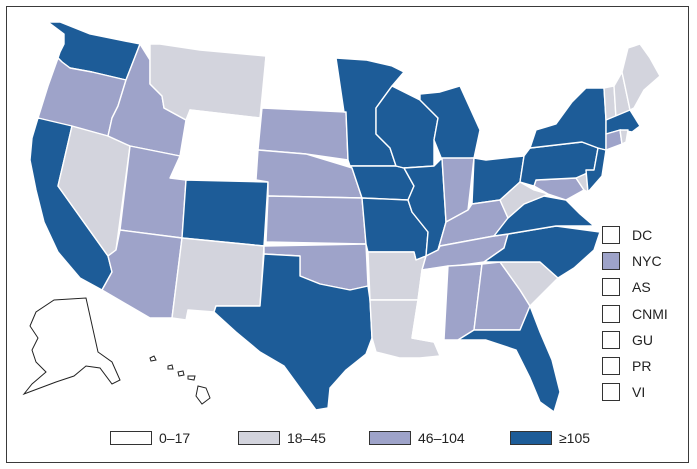 The height and width of the screenshot is (469, 697). I want to click on state-nc, so click(542, 252).